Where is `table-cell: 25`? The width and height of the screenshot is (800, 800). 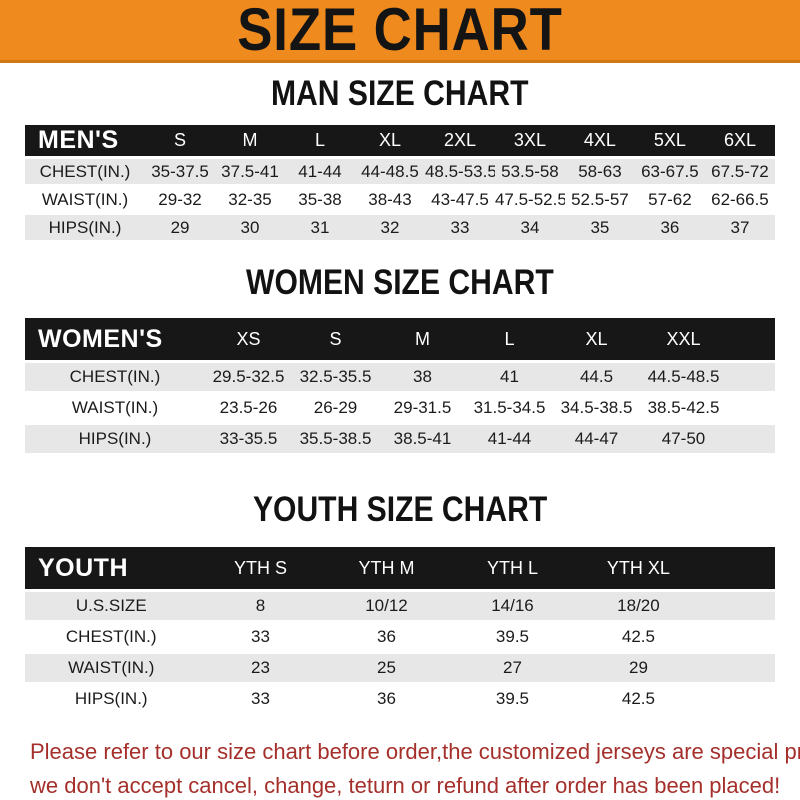 table-cell: 25 is located at coordinates (386, 668).